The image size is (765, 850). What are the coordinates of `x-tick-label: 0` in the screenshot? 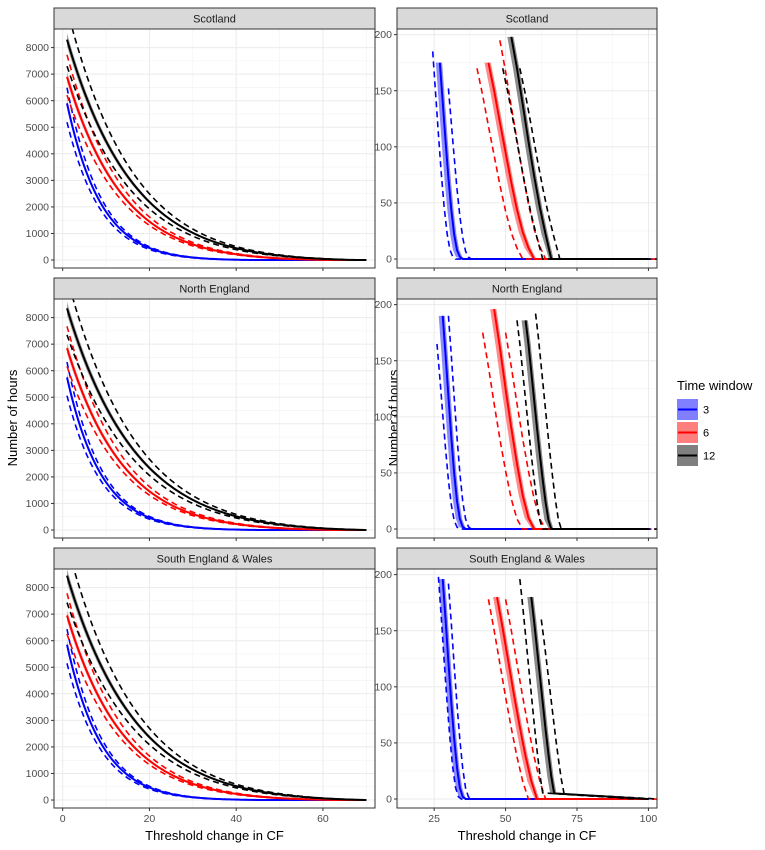 It's located at (63, 819).